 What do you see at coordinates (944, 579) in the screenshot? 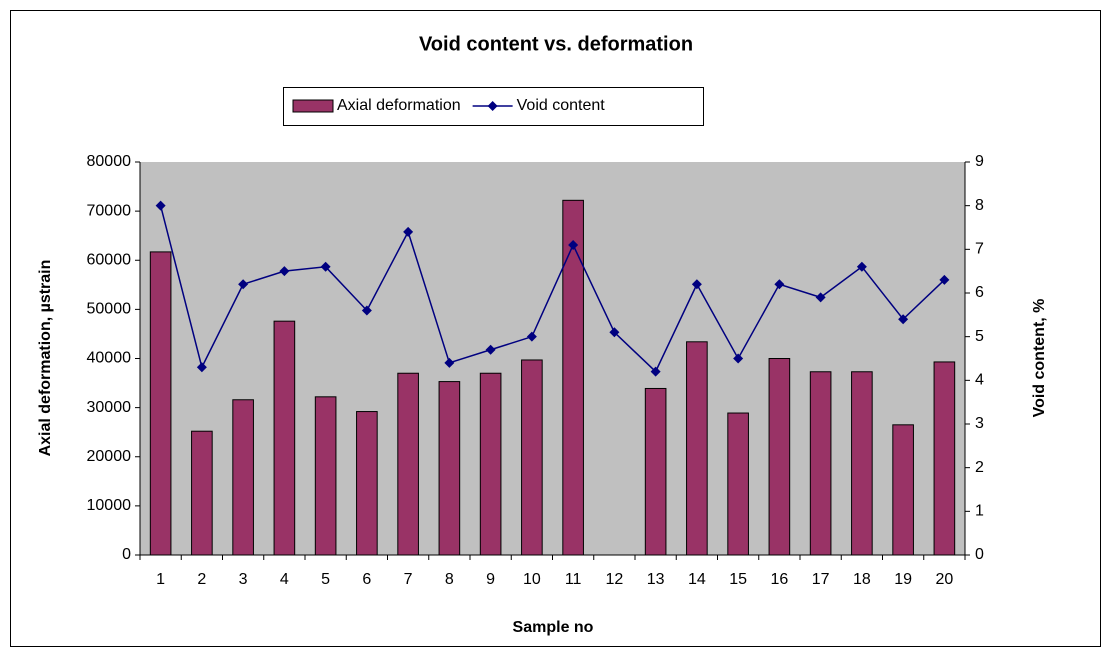
I see `x-tick-label: 20` at bounding box center [944, 579].